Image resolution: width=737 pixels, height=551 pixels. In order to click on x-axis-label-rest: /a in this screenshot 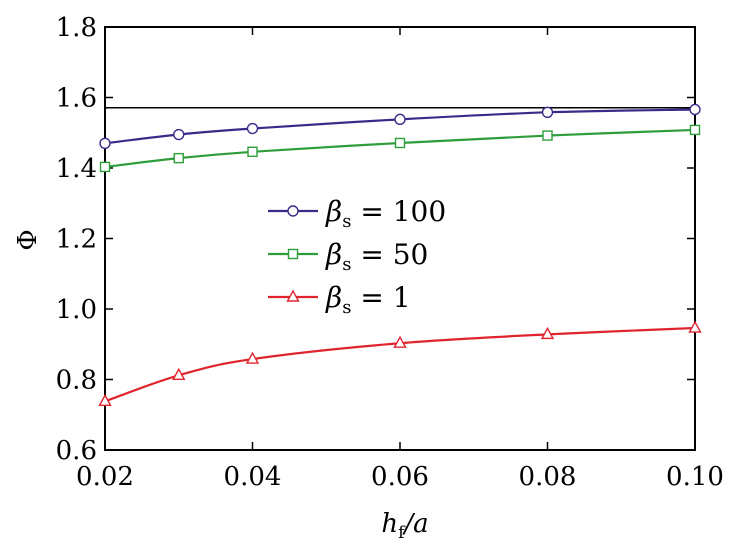, I will do `click(414, 524)`.